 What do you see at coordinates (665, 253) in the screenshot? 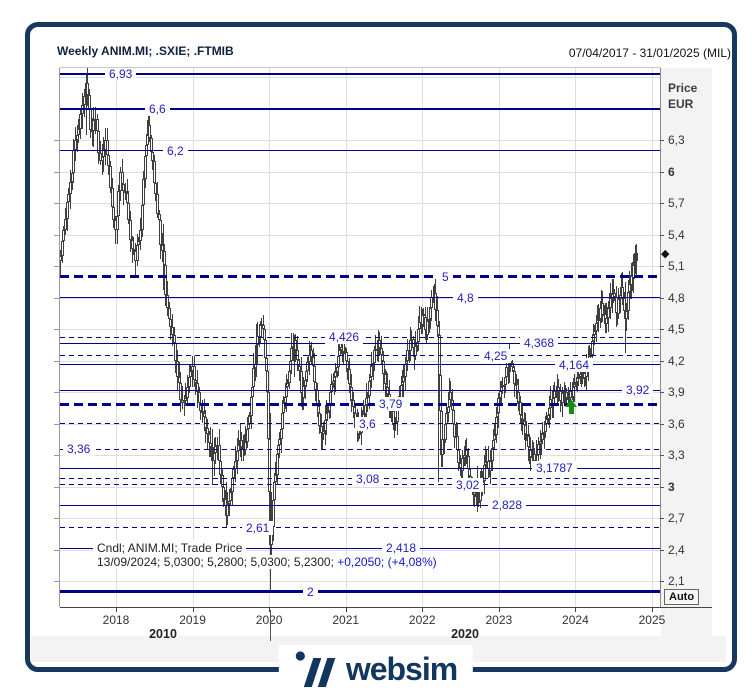
I see `current-price-marker: ◆` at bounding box center [665, 253].